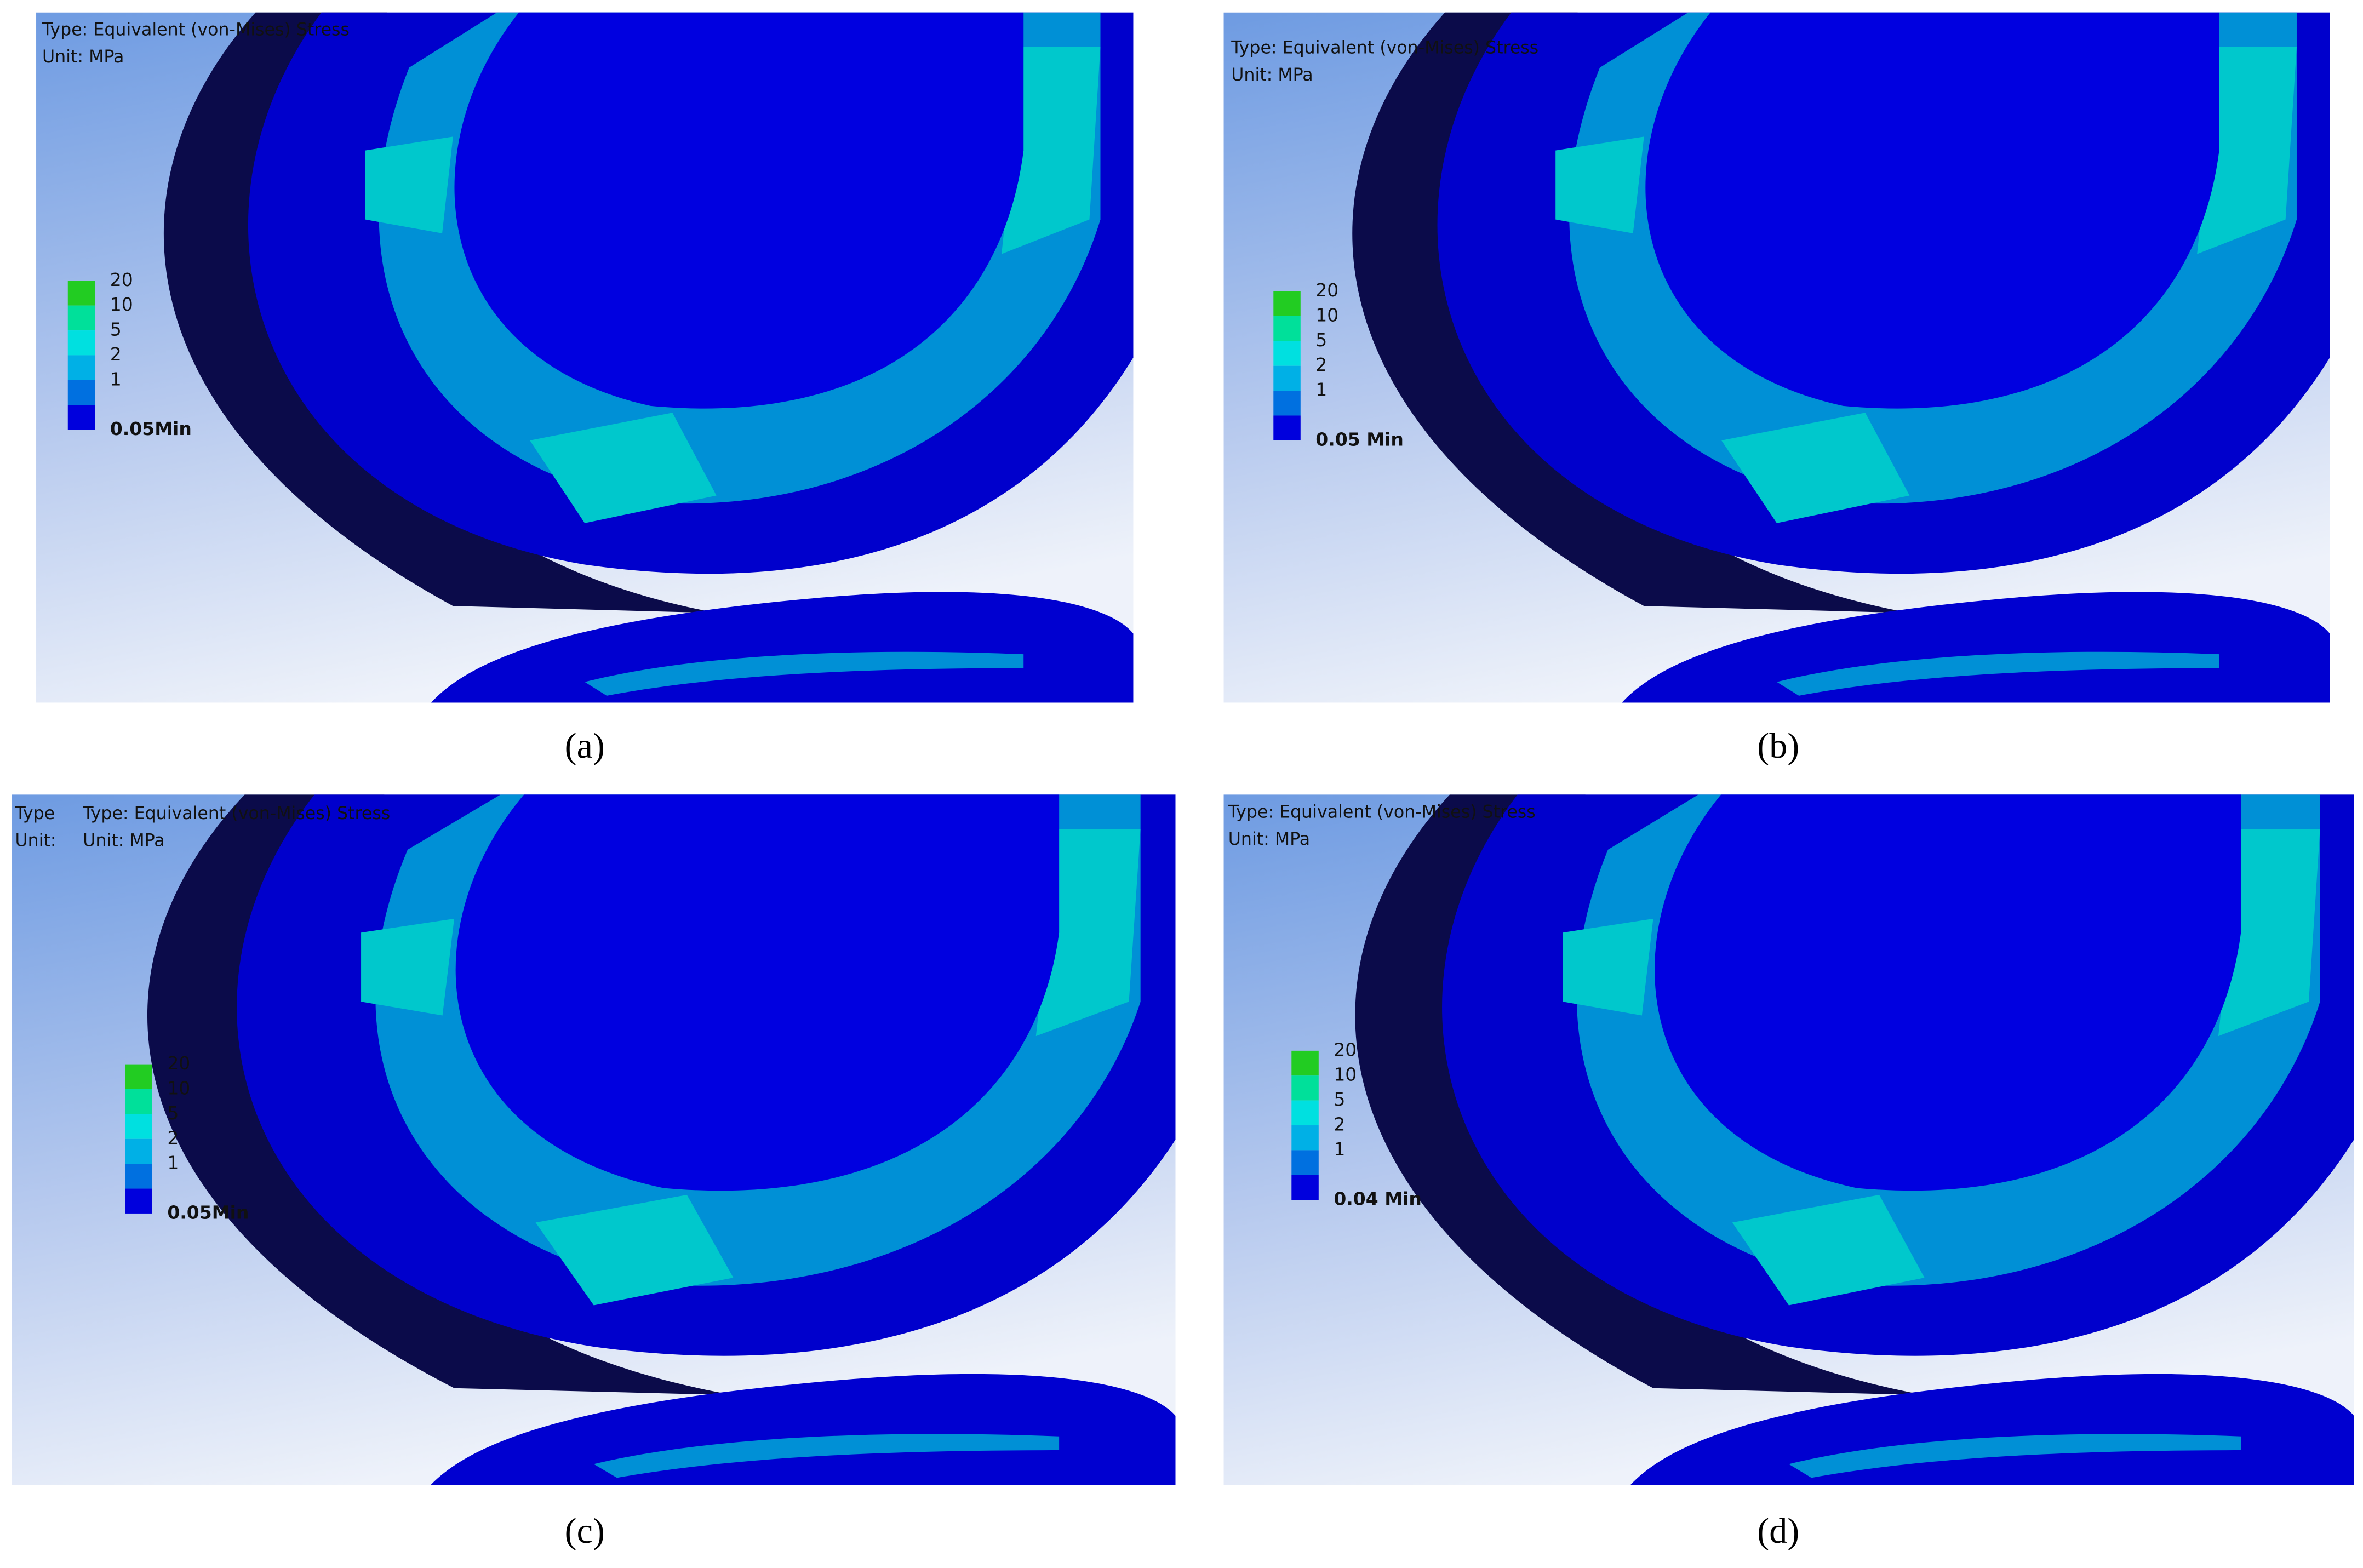 This screenshot has width=2363, height=1568. I want to click on header-unit: Unit:, so click(35, 841).